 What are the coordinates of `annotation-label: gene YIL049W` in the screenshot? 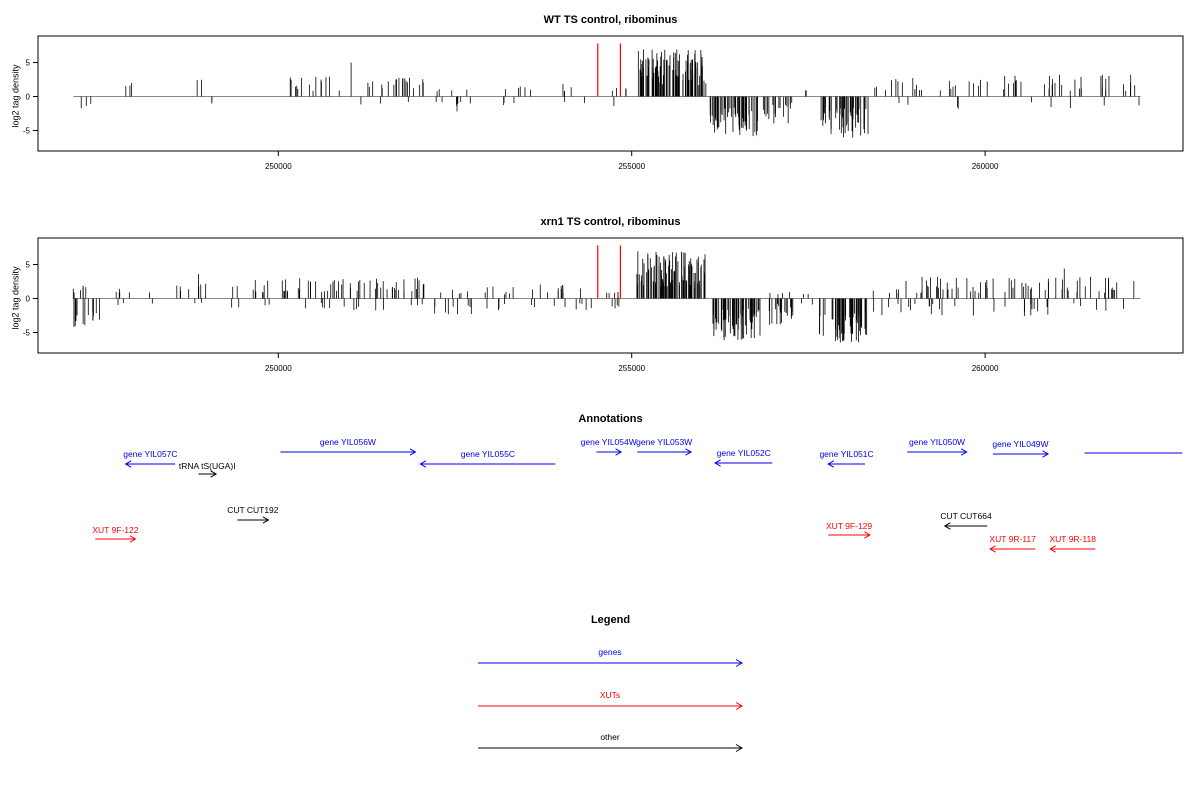 It's located at (1020, 444).